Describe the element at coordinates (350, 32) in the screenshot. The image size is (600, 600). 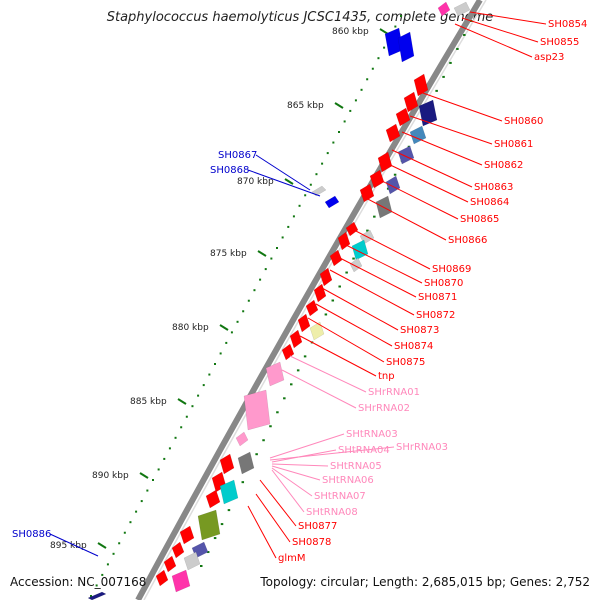
I see `scale-label: 860 kbp` at that location.